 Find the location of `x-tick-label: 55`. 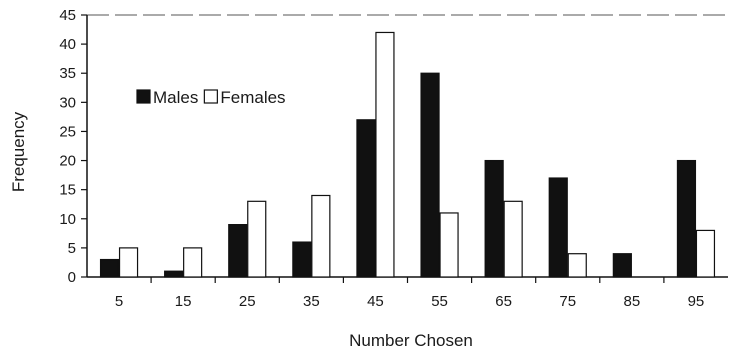

x-tick-label: 55 is located at coordinates (439, 301).